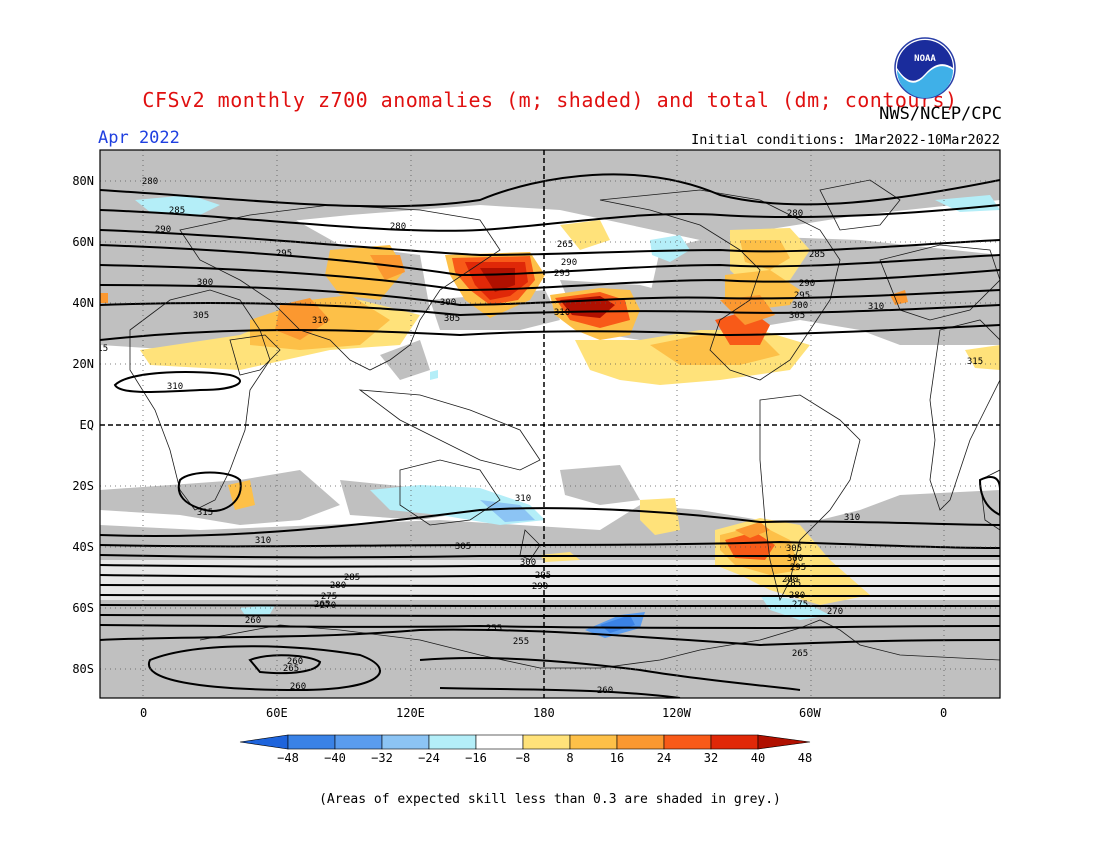 The width and height of the screenshot is (1100, 850). Describe the element at coordinates (139, 138) in the screenshot. I see `forecast-period: Apr 2022` at that location.